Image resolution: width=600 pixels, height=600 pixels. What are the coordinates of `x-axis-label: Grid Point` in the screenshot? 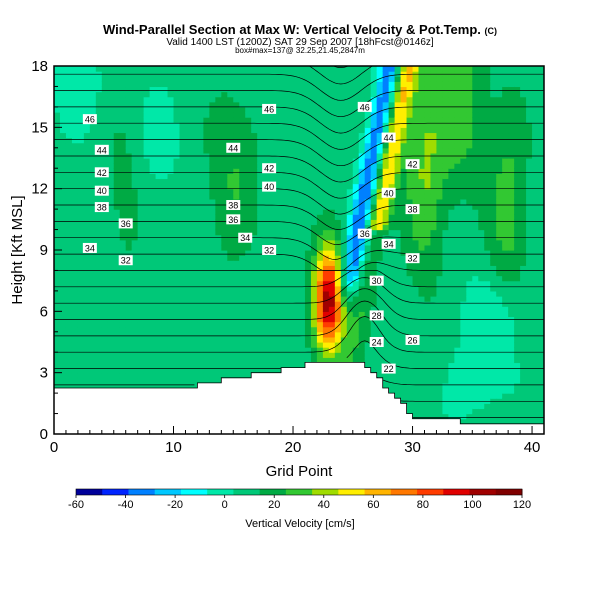 It's located at (300, 471).